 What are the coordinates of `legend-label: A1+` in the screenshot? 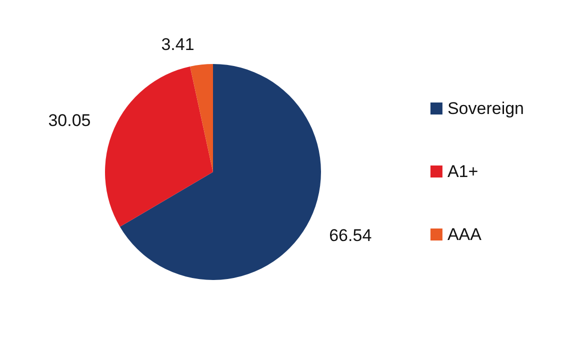 It's located at (462, 171).